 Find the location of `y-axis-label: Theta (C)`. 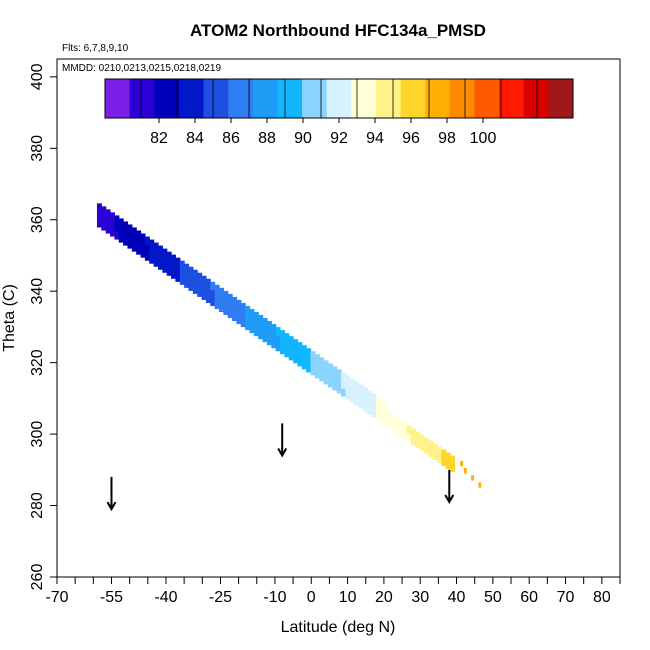

y-axis-label: Theta (C) is located at coordinates (9, 318).